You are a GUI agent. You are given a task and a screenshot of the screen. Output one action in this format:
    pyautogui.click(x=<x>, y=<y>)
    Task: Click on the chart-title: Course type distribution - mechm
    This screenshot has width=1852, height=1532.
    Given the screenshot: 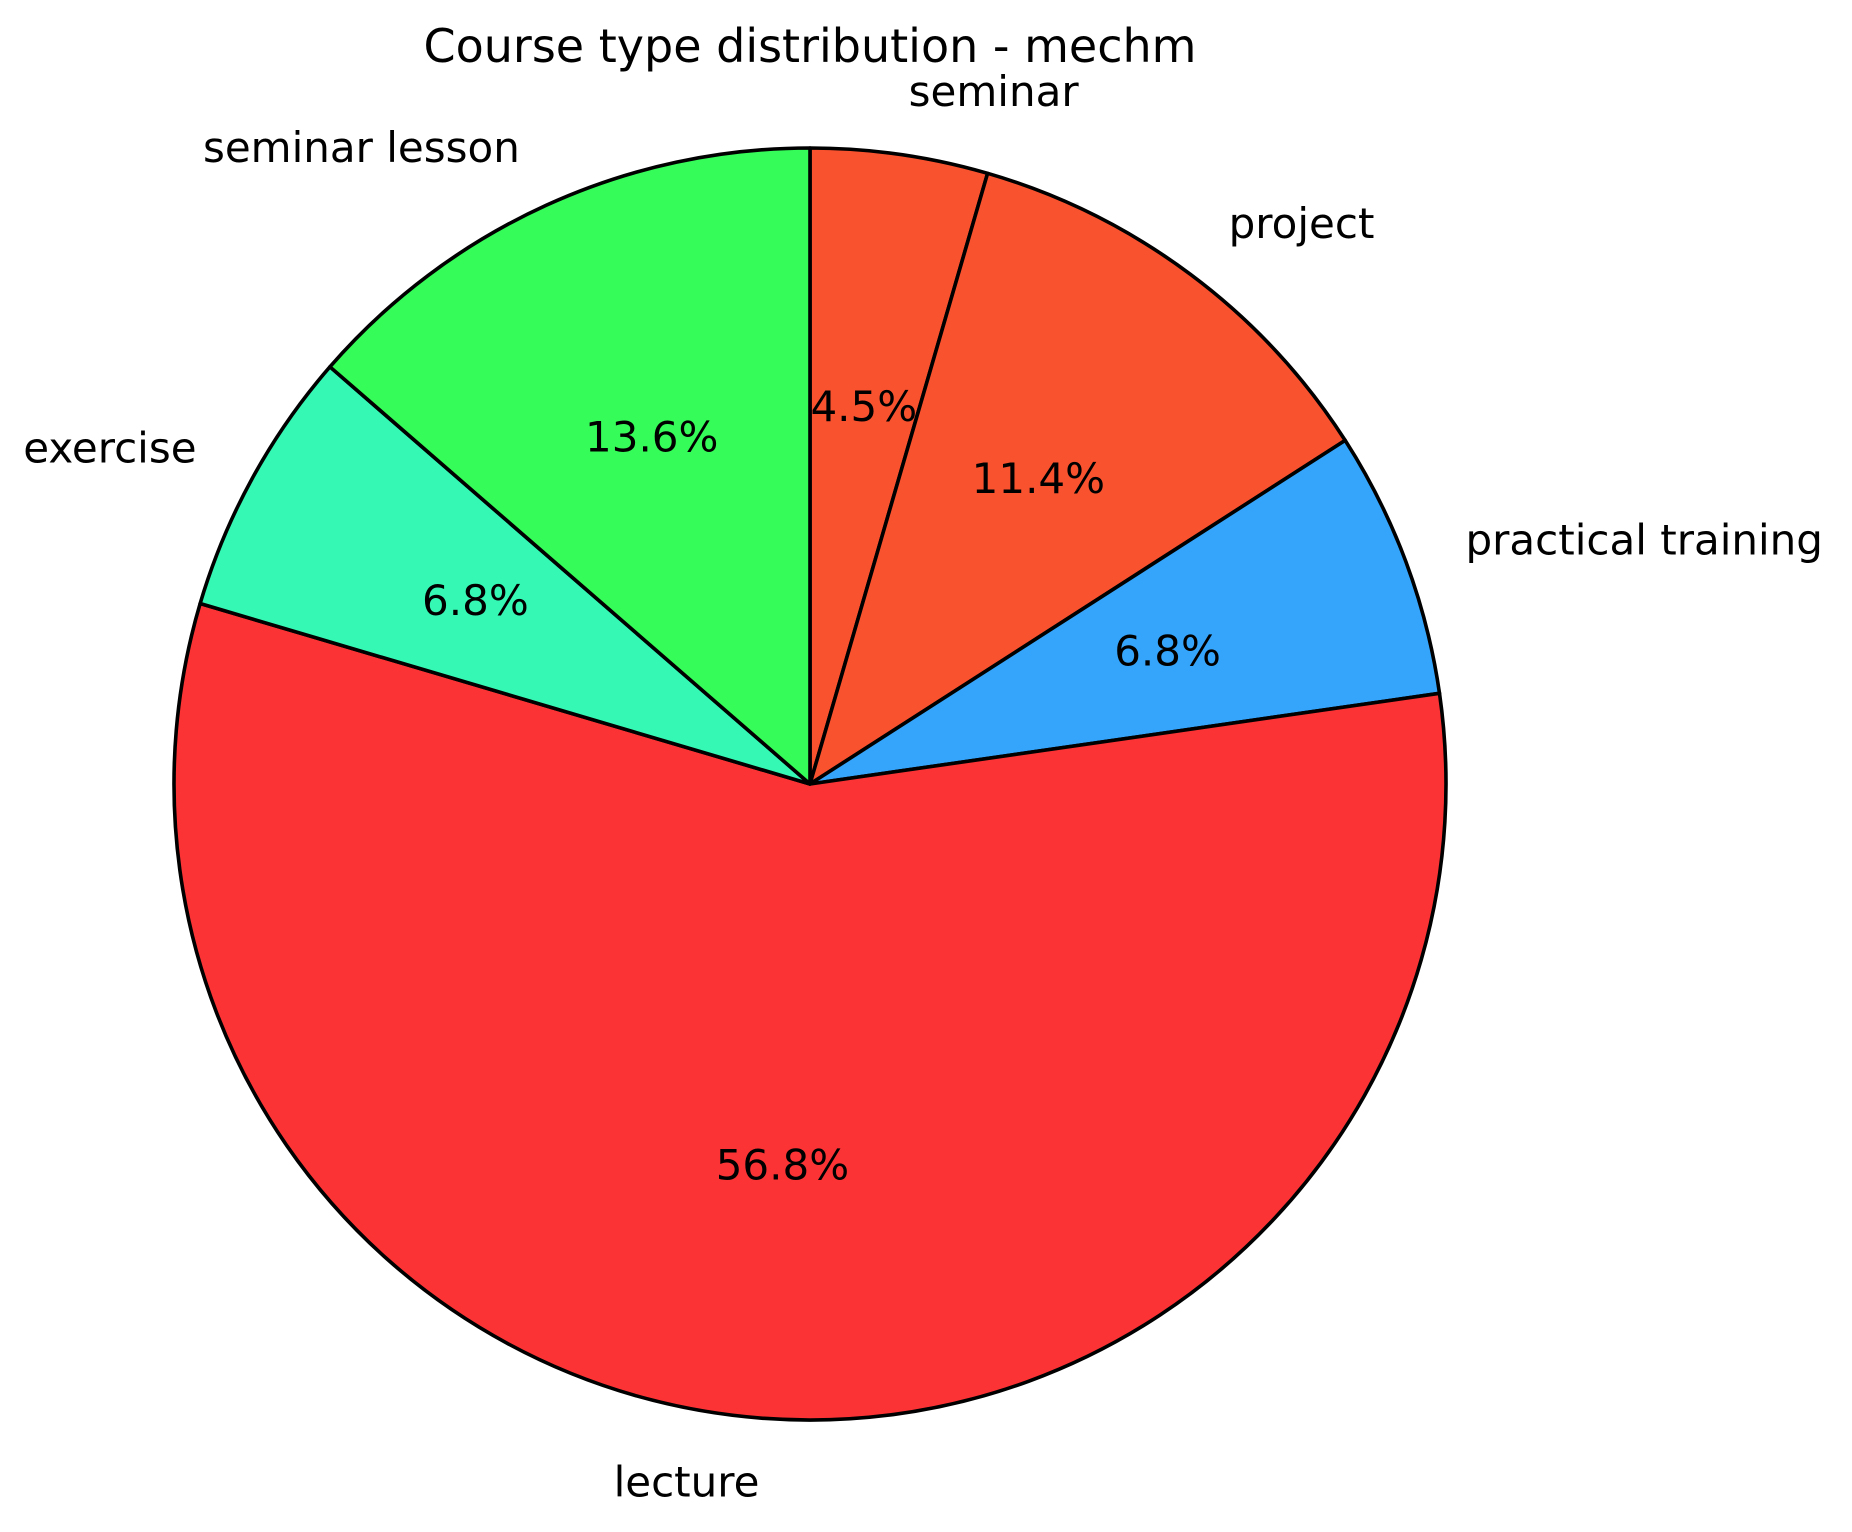 What is the action you would take?
    pyautogui.click(x=810, y=46)
    